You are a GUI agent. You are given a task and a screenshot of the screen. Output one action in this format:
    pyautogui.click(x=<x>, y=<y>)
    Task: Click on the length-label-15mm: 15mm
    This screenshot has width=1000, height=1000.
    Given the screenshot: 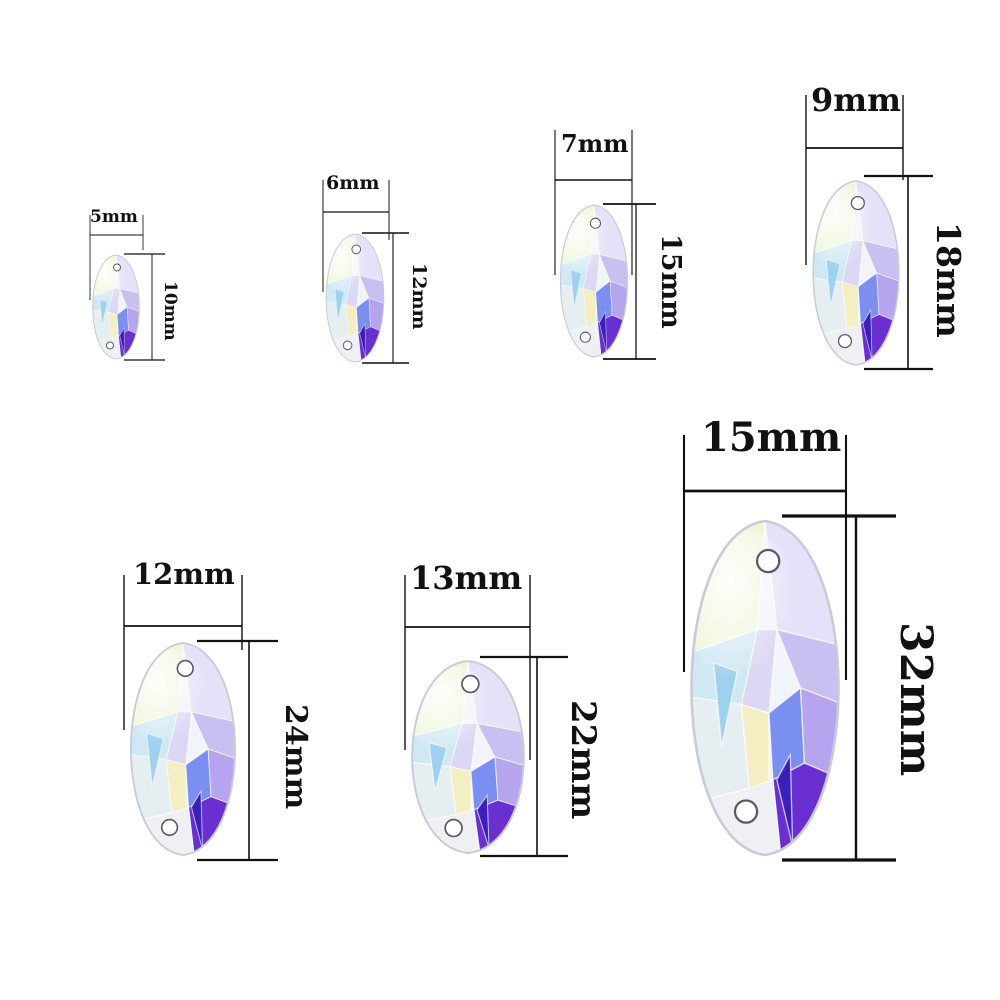 What is the action you would take?
    pyautogui.click(x=670, y=281)
    